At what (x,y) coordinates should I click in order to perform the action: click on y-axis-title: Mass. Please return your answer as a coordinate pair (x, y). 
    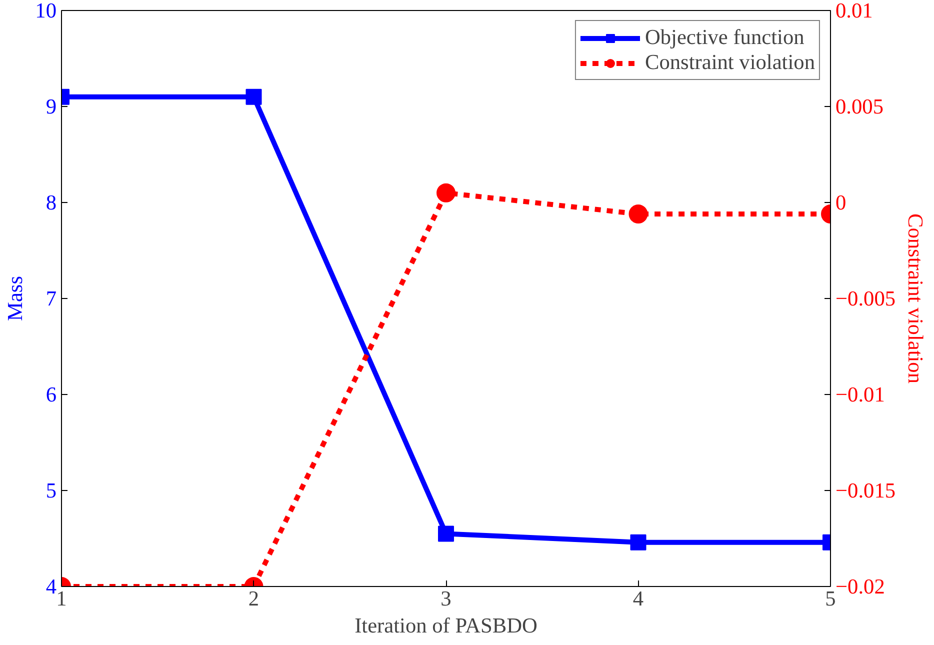
    Looking at the image, I should click on (15, 299).